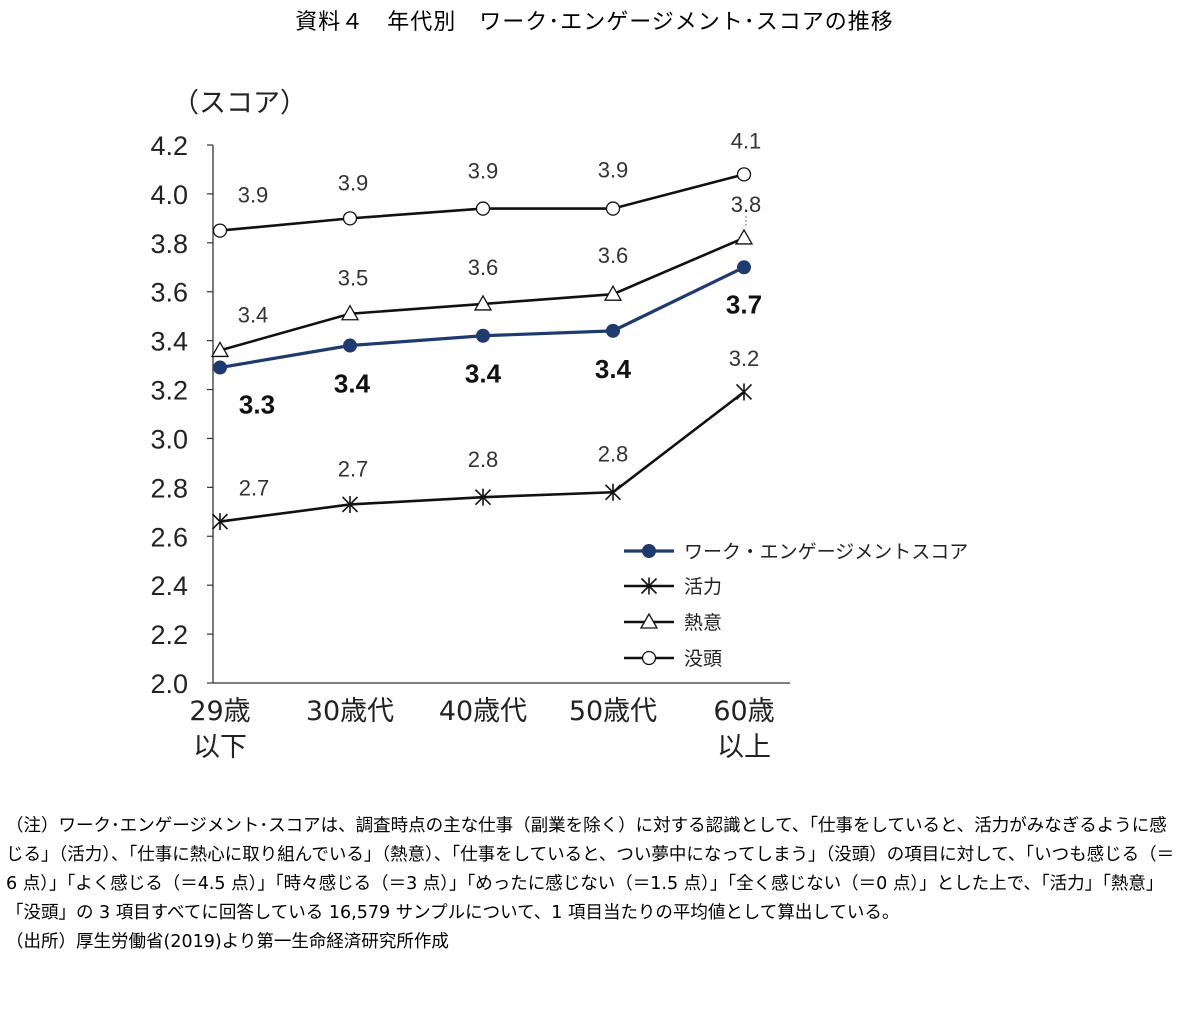  I want to click on legend-entry: 活力, so click(673, 587).